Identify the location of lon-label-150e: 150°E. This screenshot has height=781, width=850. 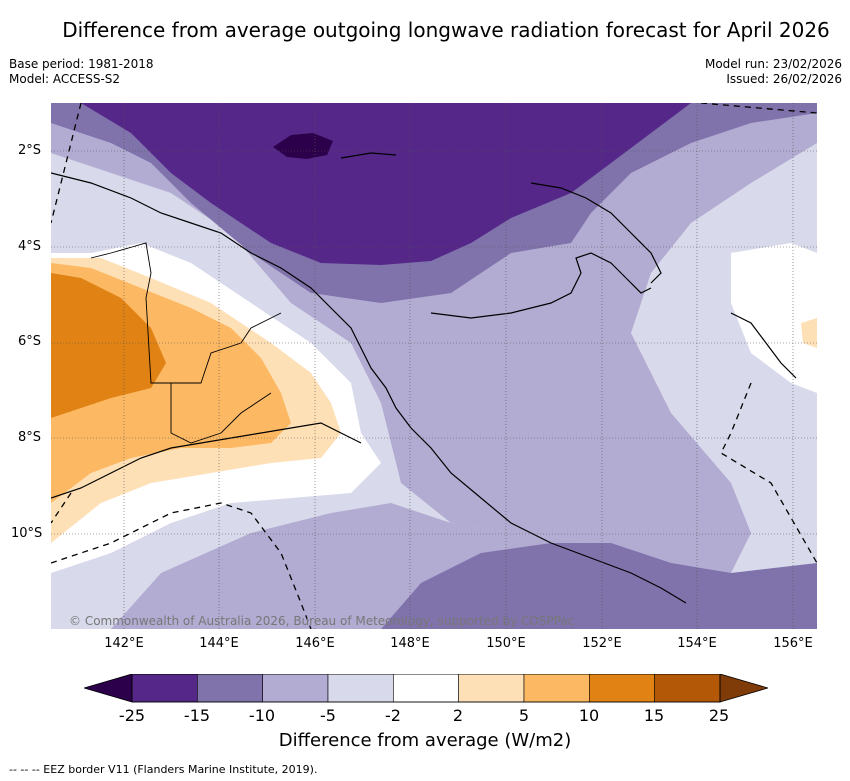
(506, 643).